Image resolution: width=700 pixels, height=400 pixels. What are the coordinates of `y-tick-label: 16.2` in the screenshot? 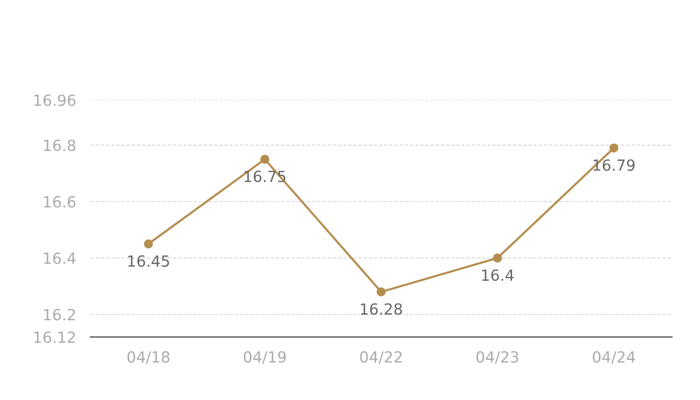 It's located at (59, 314).